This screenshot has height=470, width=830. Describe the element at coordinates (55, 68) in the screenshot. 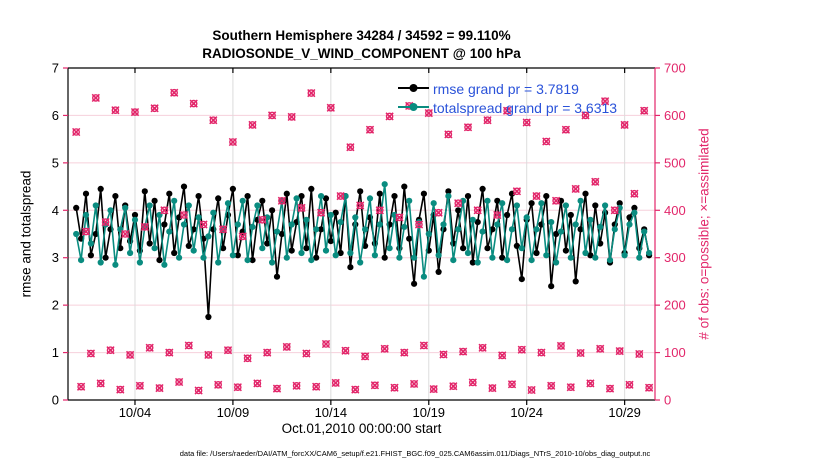

I see `left-tick-label: 7` at that location.